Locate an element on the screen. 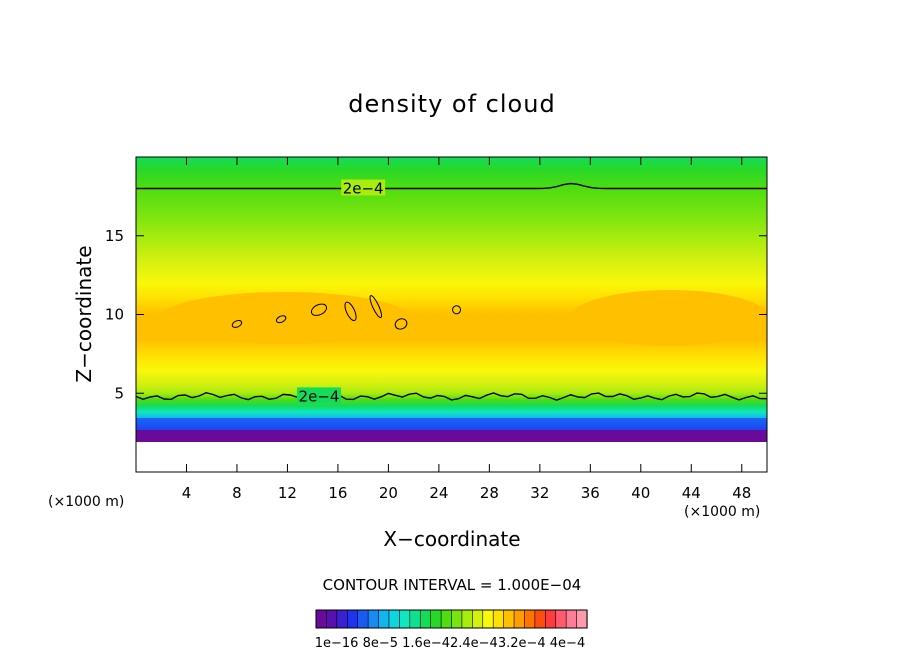 The width and height of the screenshot is (904, 654). empty-region is located at coordinates (451, 457).